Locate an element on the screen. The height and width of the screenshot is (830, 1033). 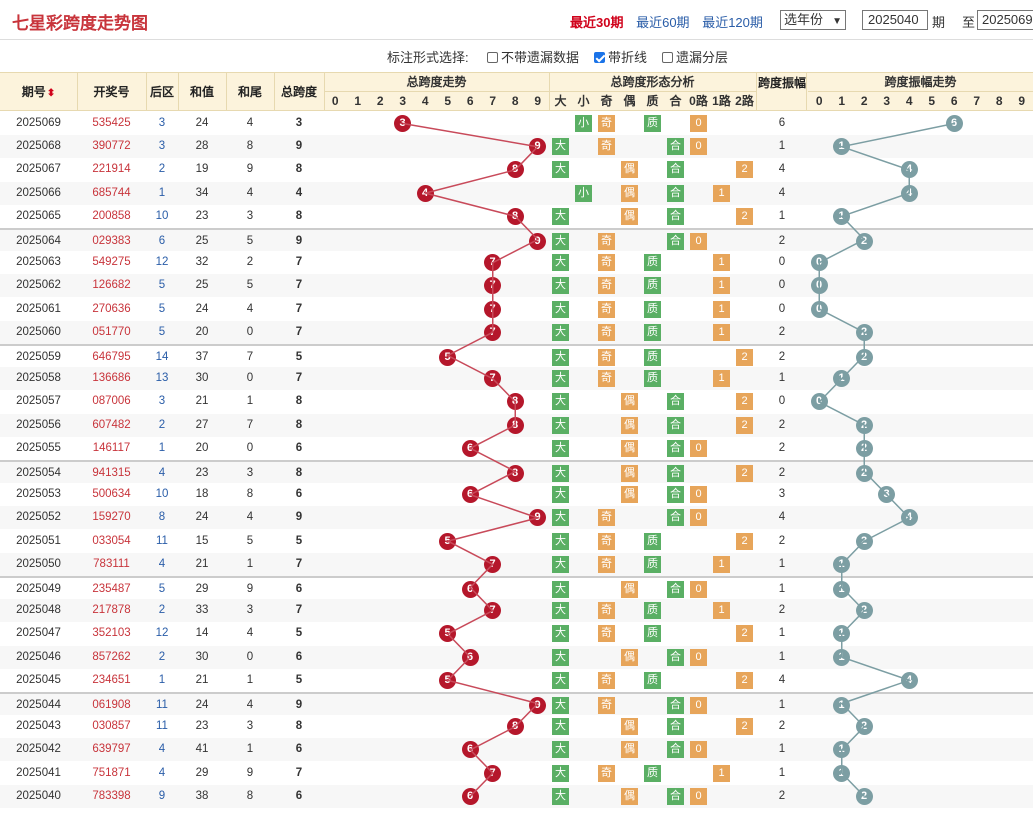
link-recent-60: 最近60期 is located at coordinates (663, 22).